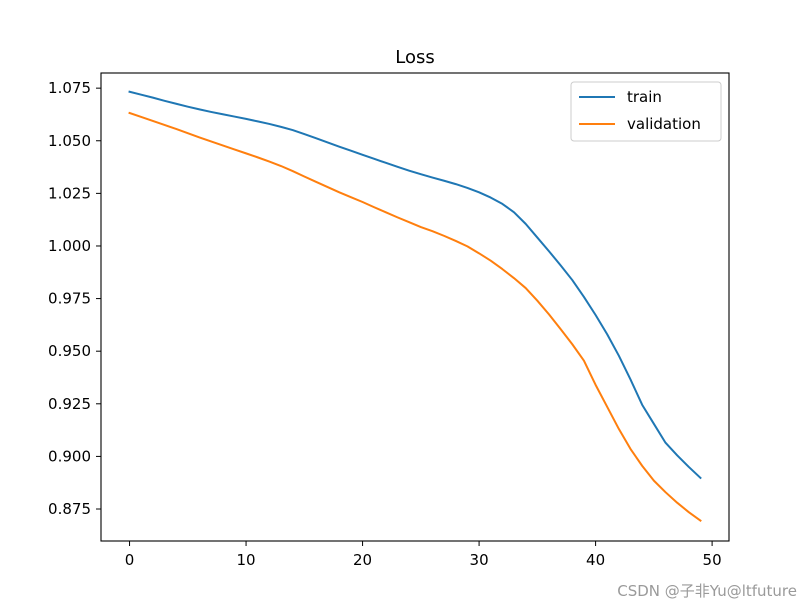 The height and width of the screenshot is (609, 811). What do you see at coordinates (644, 97) in the screenshot?
I see `legend-label-train: train` at bounding box center [644, 97].